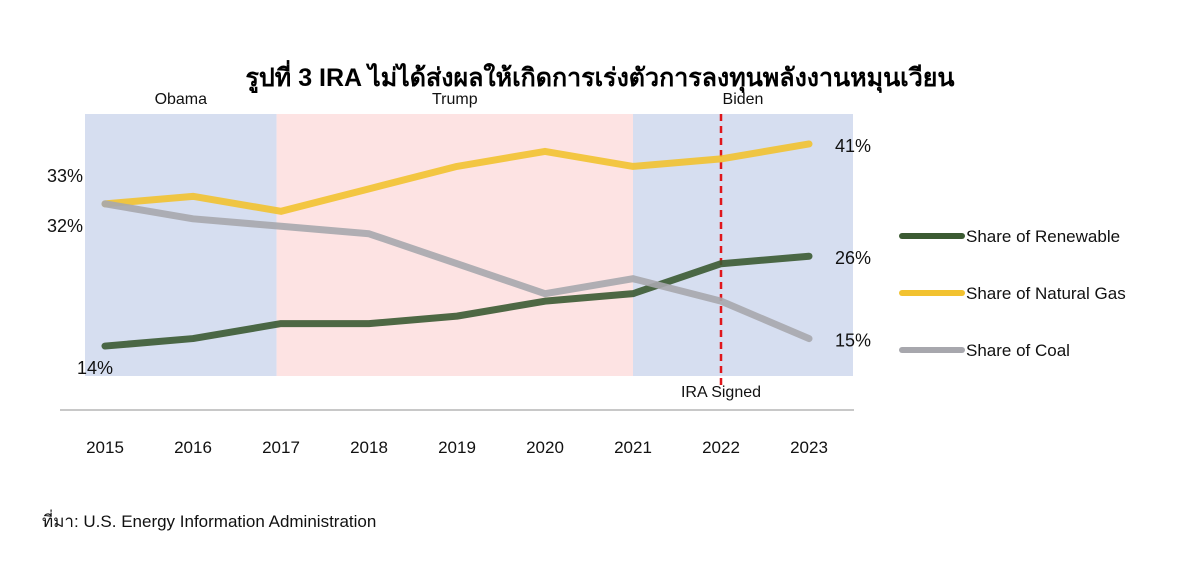  What do you see at coordinates (1018, 350) in the screenshot?
I see `legend-label: Share of Coal` at bounding box center [1018, 350].